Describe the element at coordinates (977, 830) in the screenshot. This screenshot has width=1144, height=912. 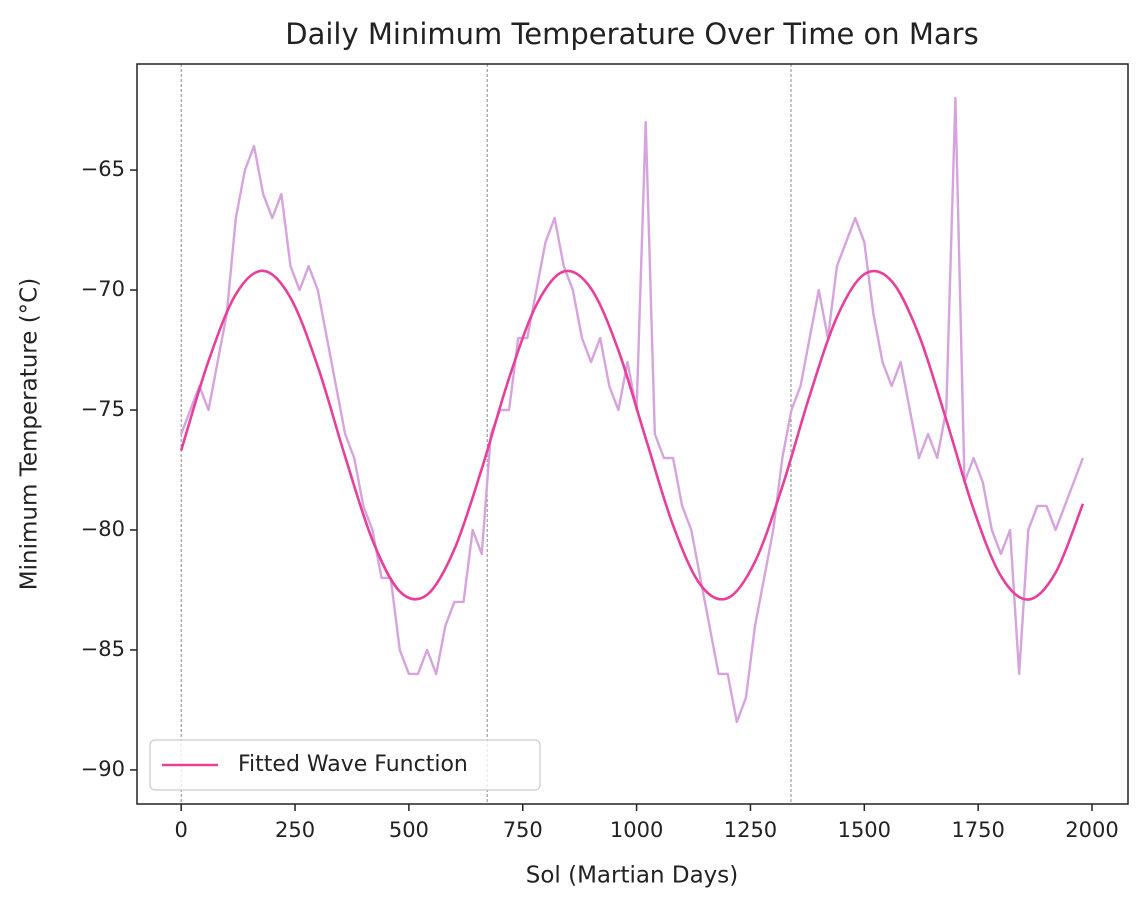
I see `x-tick-label: 1750` at that location.